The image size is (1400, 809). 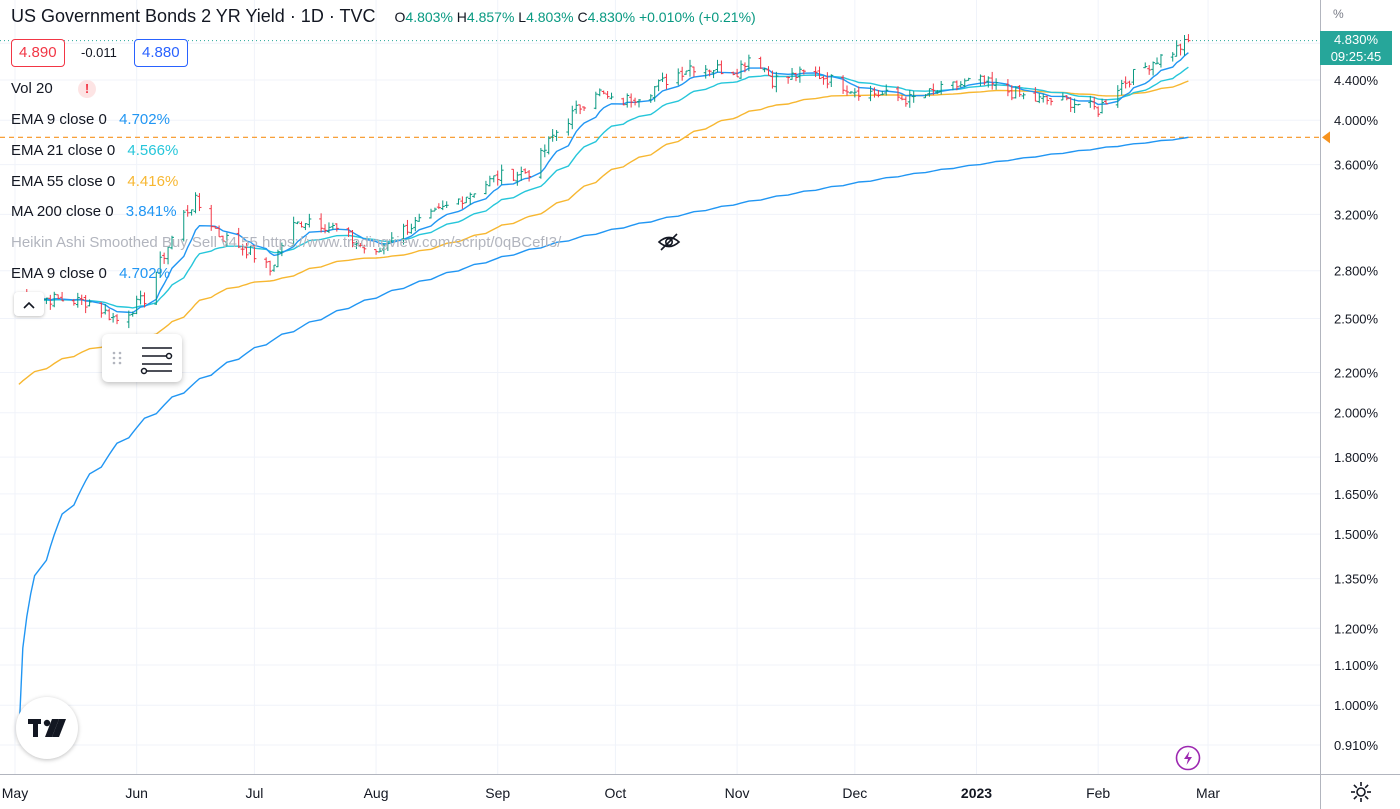 I want to click on ohlc-high-key: H, so click(x=461, y=17).